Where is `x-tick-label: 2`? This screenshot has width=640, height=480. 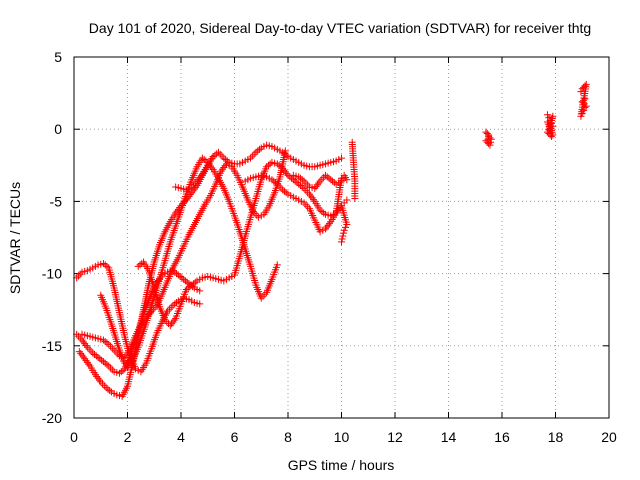 x-tick-label: 2 is located at coordinates (128, 437).